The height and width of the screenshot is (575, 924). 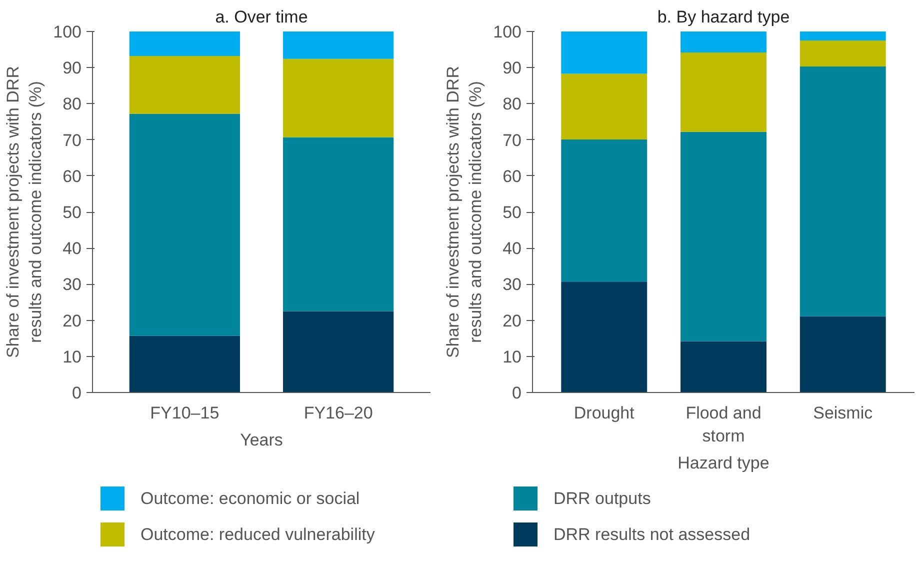 I want to click on chart-title: a. Over time, so click(x=261, y=17).